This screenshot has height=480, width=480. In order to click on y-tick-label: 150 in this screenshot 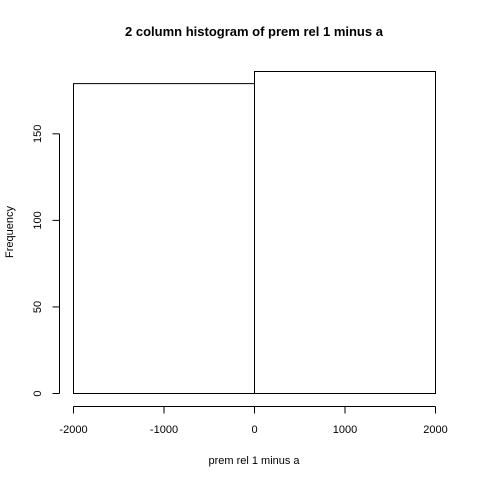, I will do `click(38, 134)`.